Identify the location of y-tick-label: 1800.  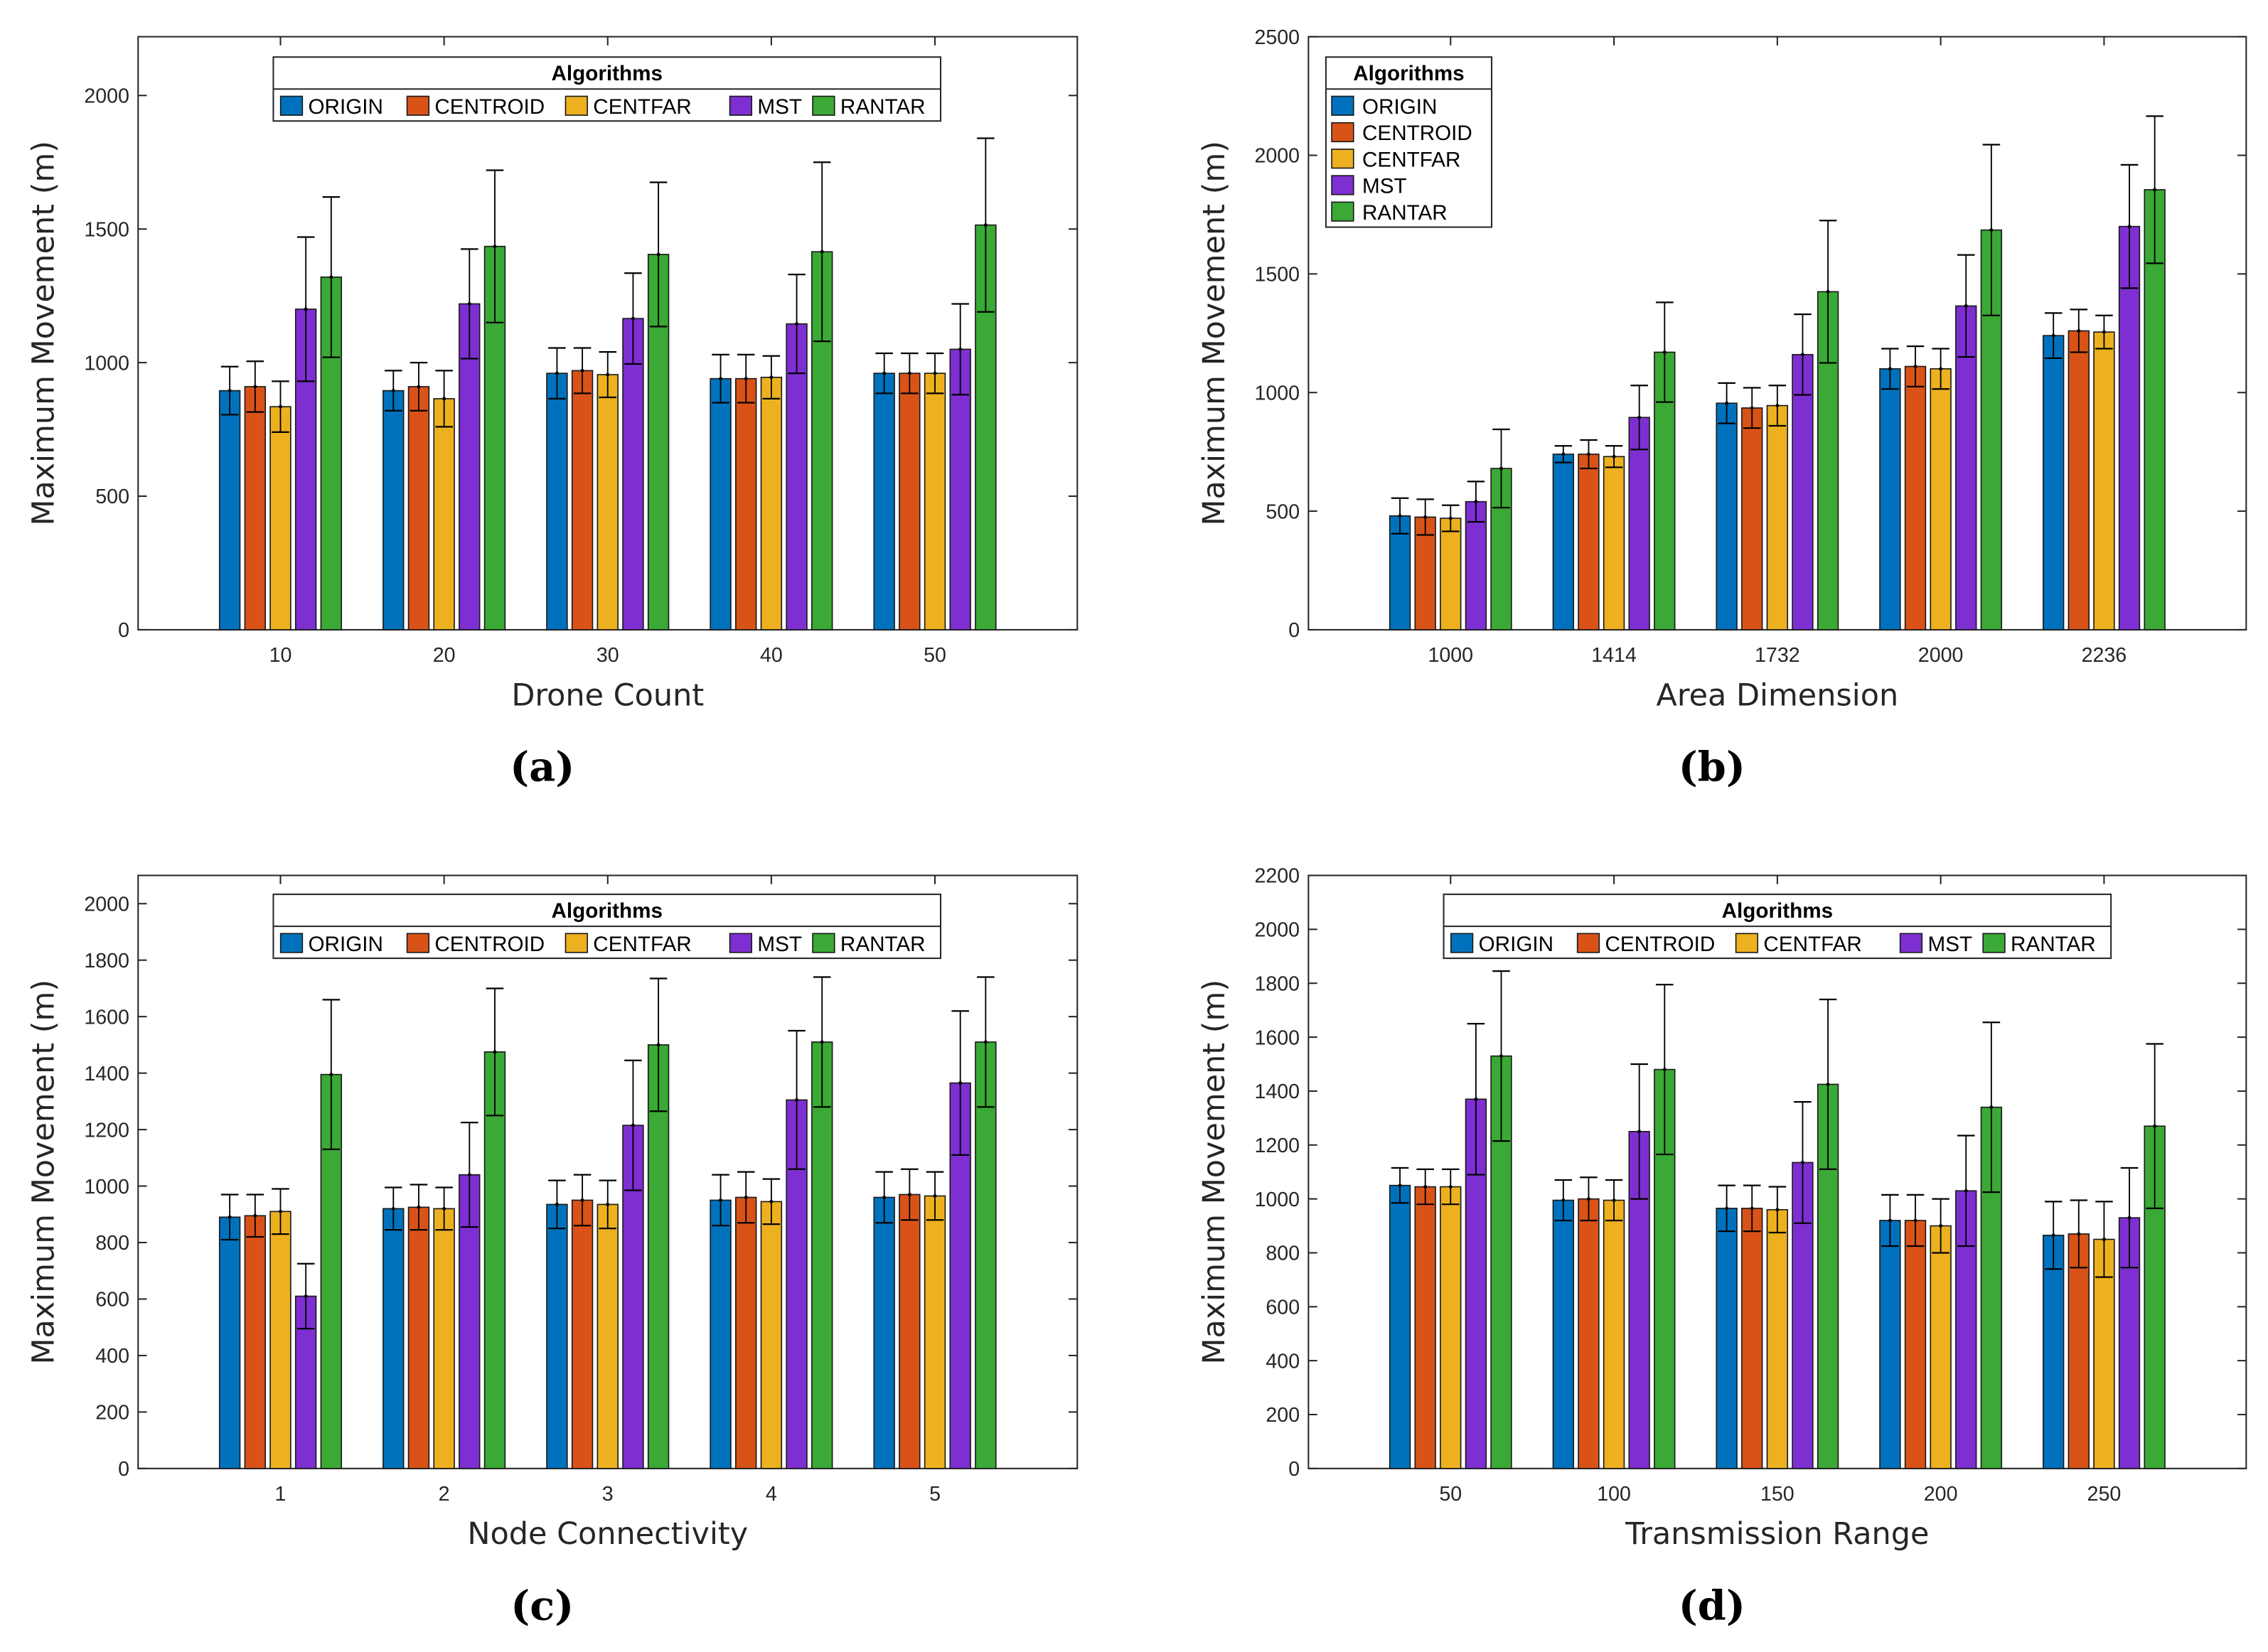
(106, 961).